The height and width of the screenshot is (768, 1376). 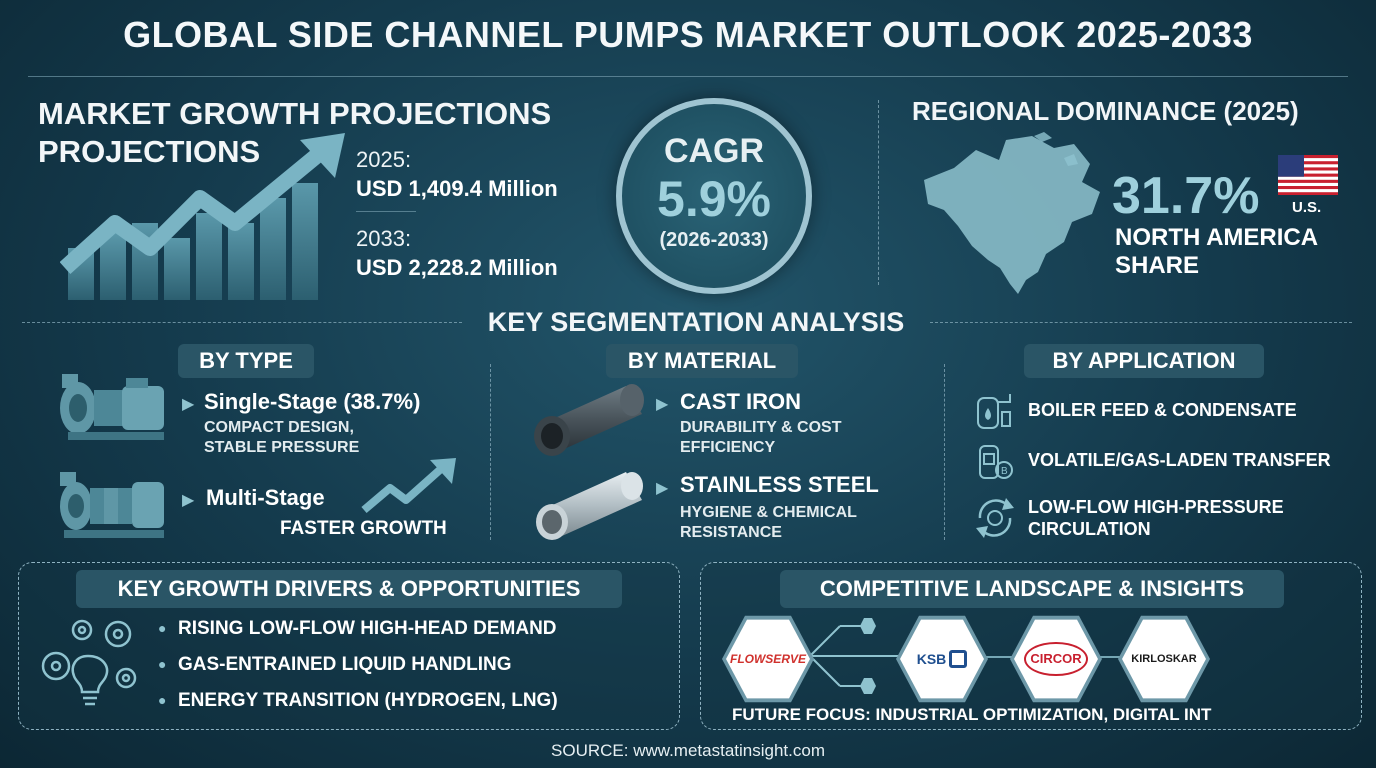 I want to click on circor-ring-icon: CIRCOR, so click(x=1056, y=659).